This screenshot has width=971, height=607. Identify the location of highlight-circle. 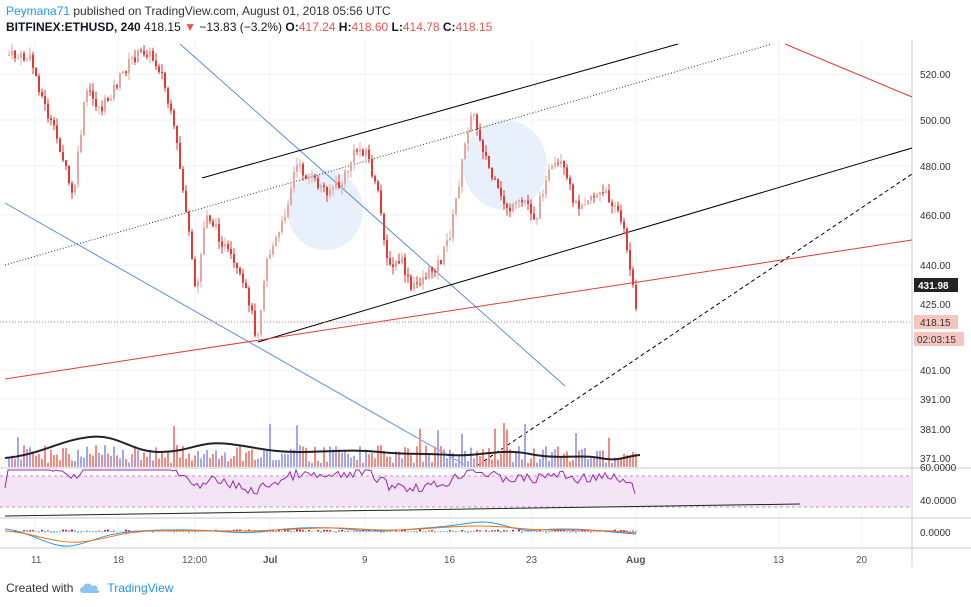
(325, 210).